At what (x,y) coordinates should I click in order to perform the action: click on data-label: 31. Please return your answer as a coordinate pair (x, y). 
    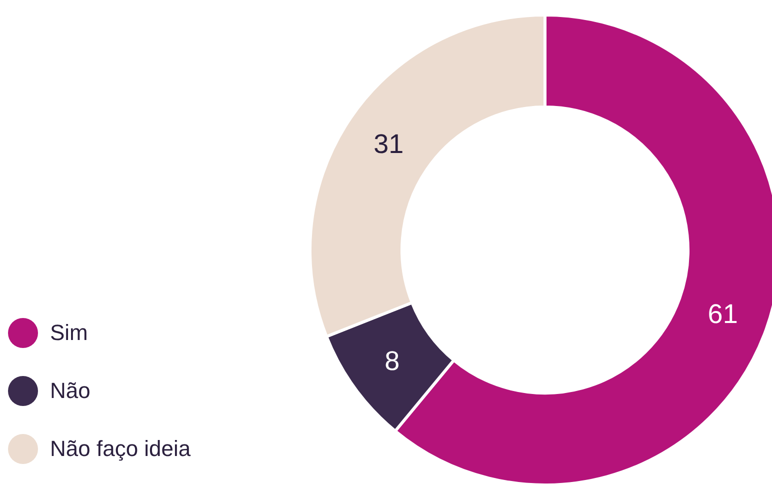
    Looking at the image, I should click on (389, 143).